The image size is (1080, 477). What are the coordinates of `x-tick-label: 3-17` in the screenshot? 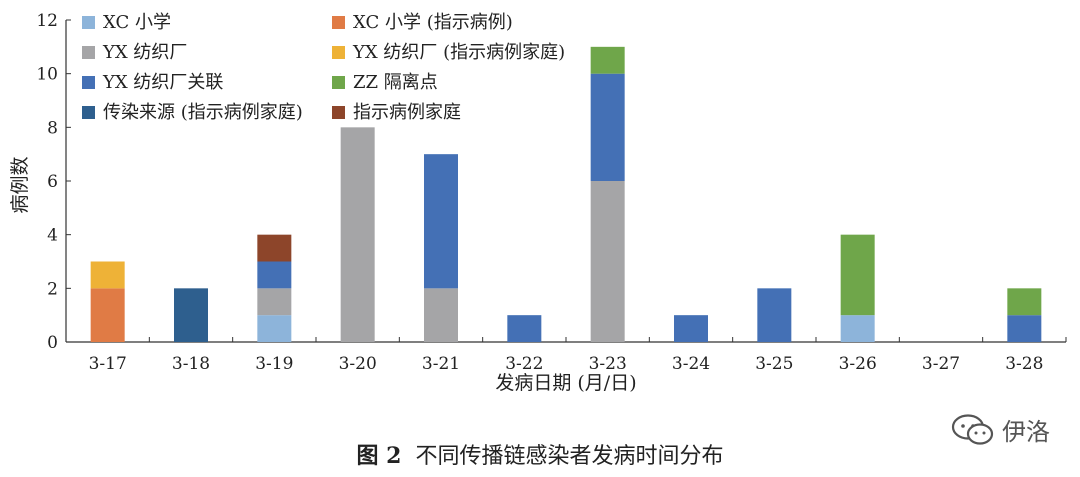 It's located at (108, 364).